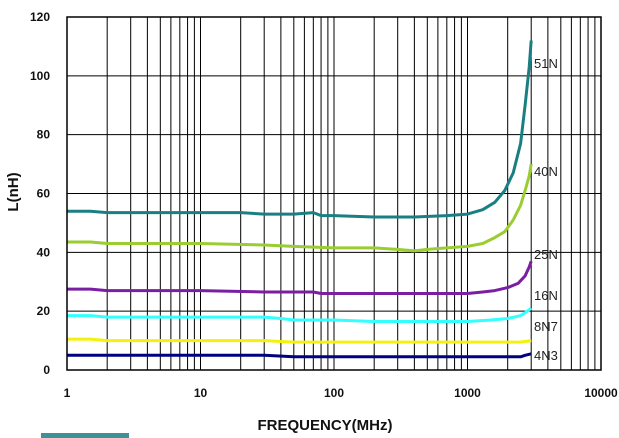  Describe the element at coordinates (546, 254) in the screenshot. I see `series-label-25n: 25N` at that location.